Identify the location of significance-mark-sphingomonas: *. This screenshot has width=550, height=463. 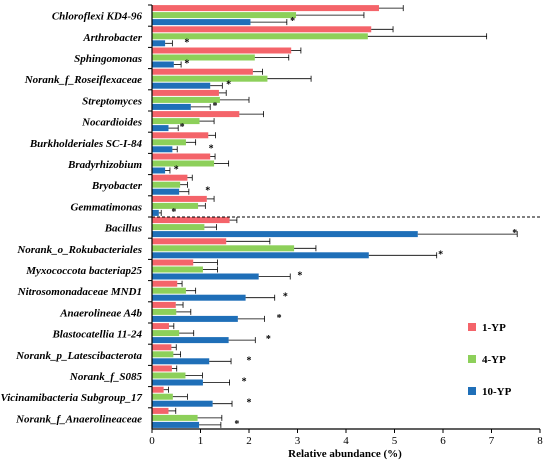
(186, 64).